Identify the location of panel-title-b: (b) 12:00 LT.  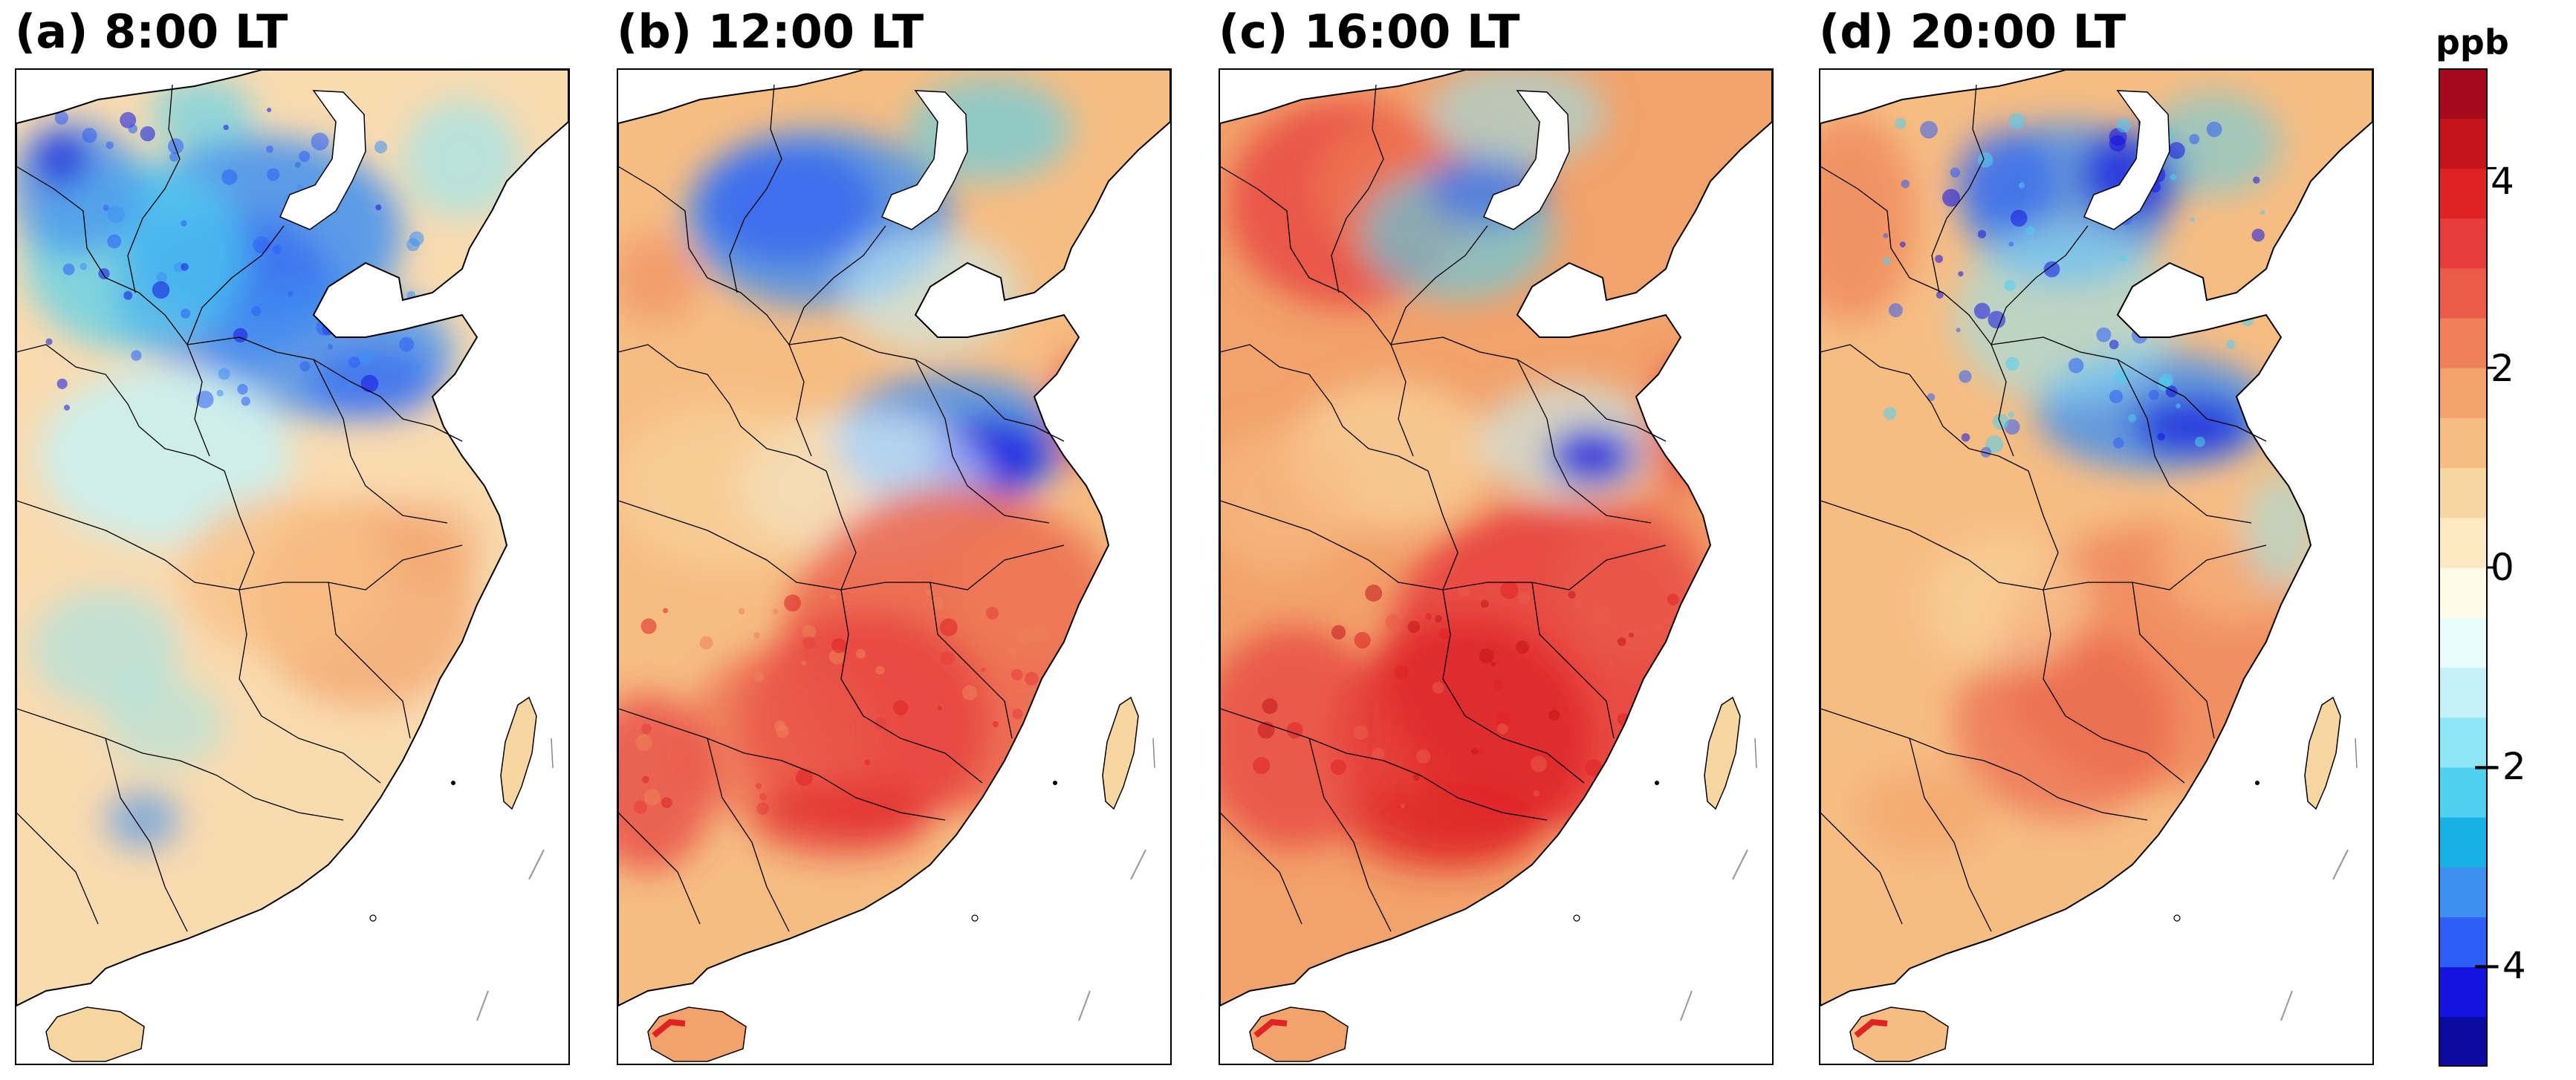
(770, 31).